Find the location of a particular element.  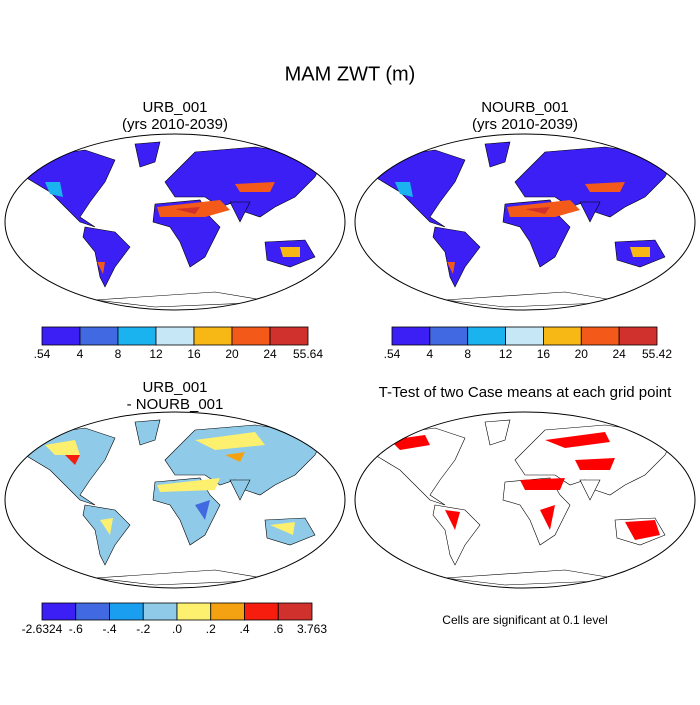

colorbar-label: .0 is located at coordinates (177, 629).